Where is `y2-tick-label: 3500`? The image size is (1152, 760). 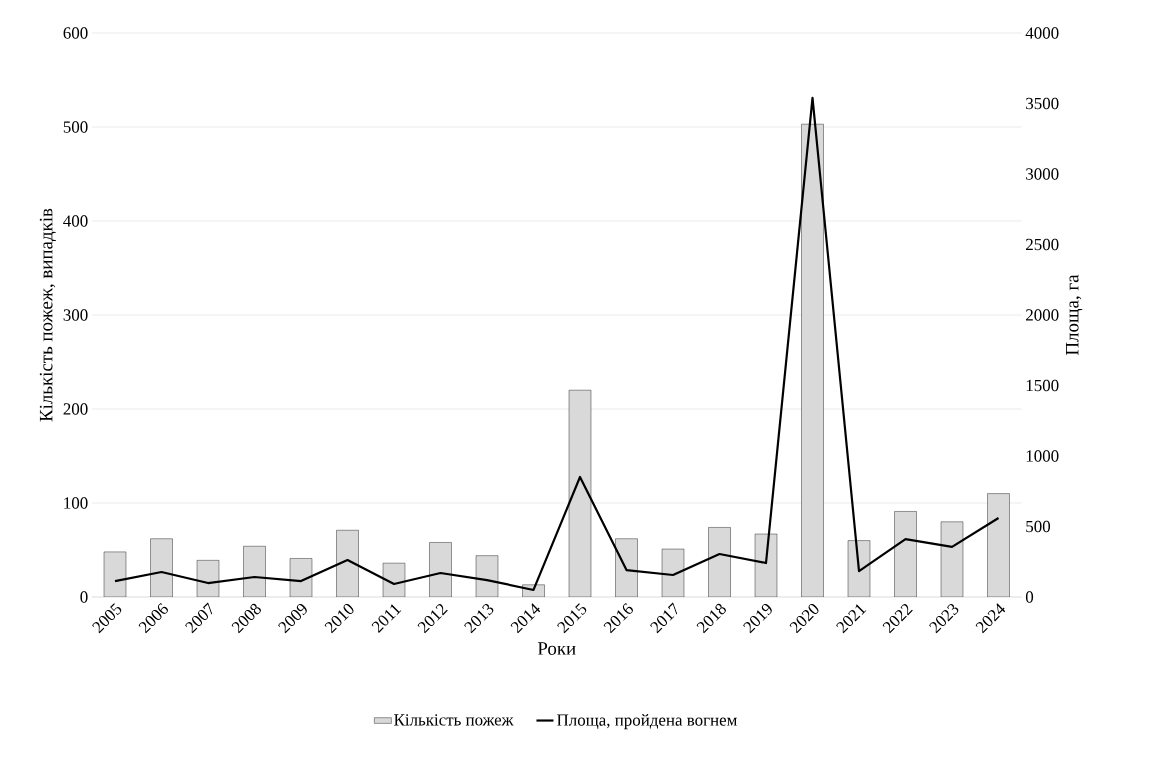
y2-tick-label: 3500 is located at coordinates (1042, 103).